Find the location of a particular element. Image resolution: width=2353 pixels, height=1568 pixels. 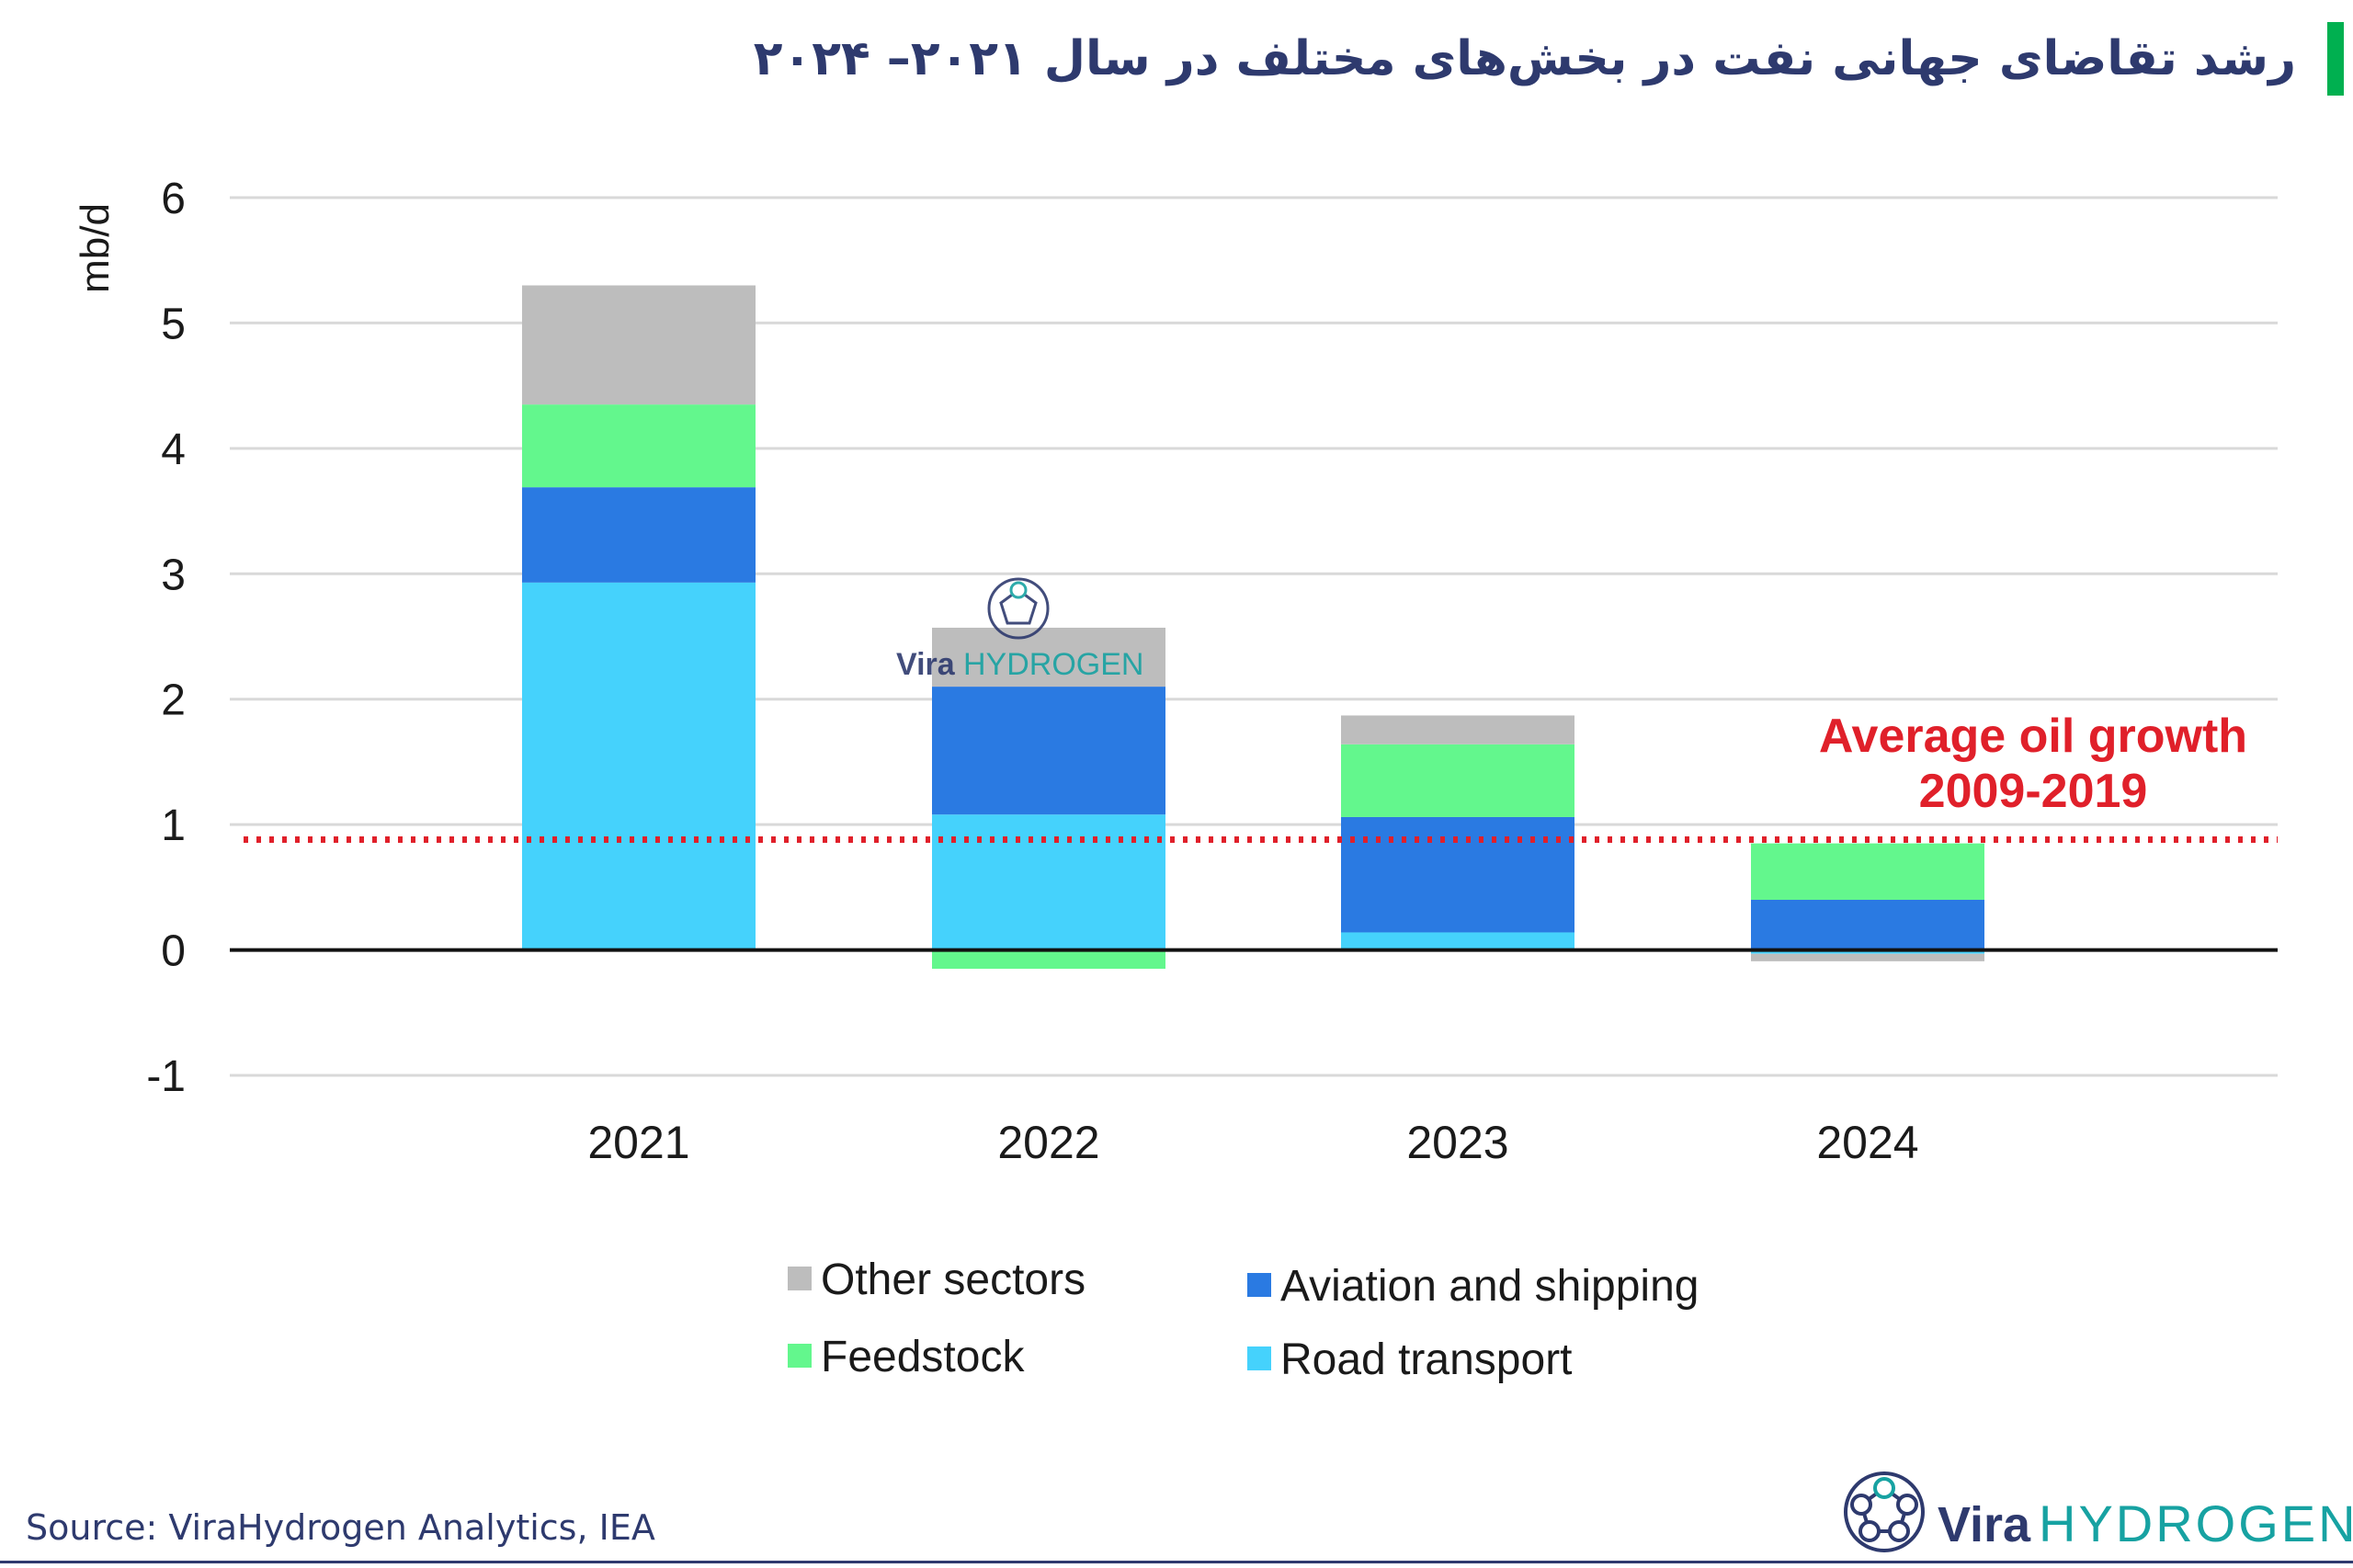

y-tick-label: 4 is located at coordinates (173, 450).